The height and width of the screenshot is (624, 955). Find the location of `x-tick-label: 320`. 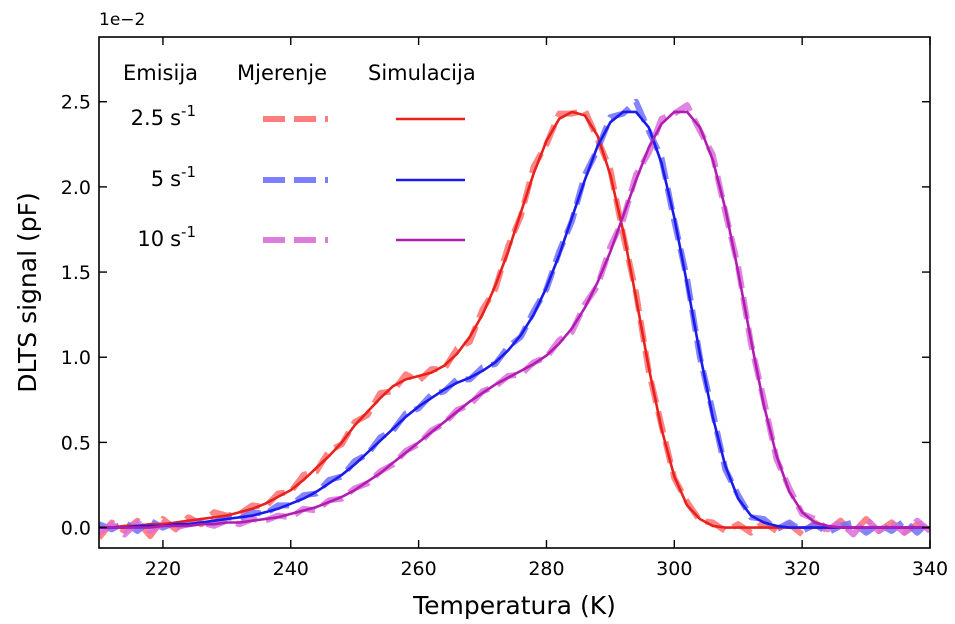

x-tick-label: 320 is located at coordinates (802, 569).